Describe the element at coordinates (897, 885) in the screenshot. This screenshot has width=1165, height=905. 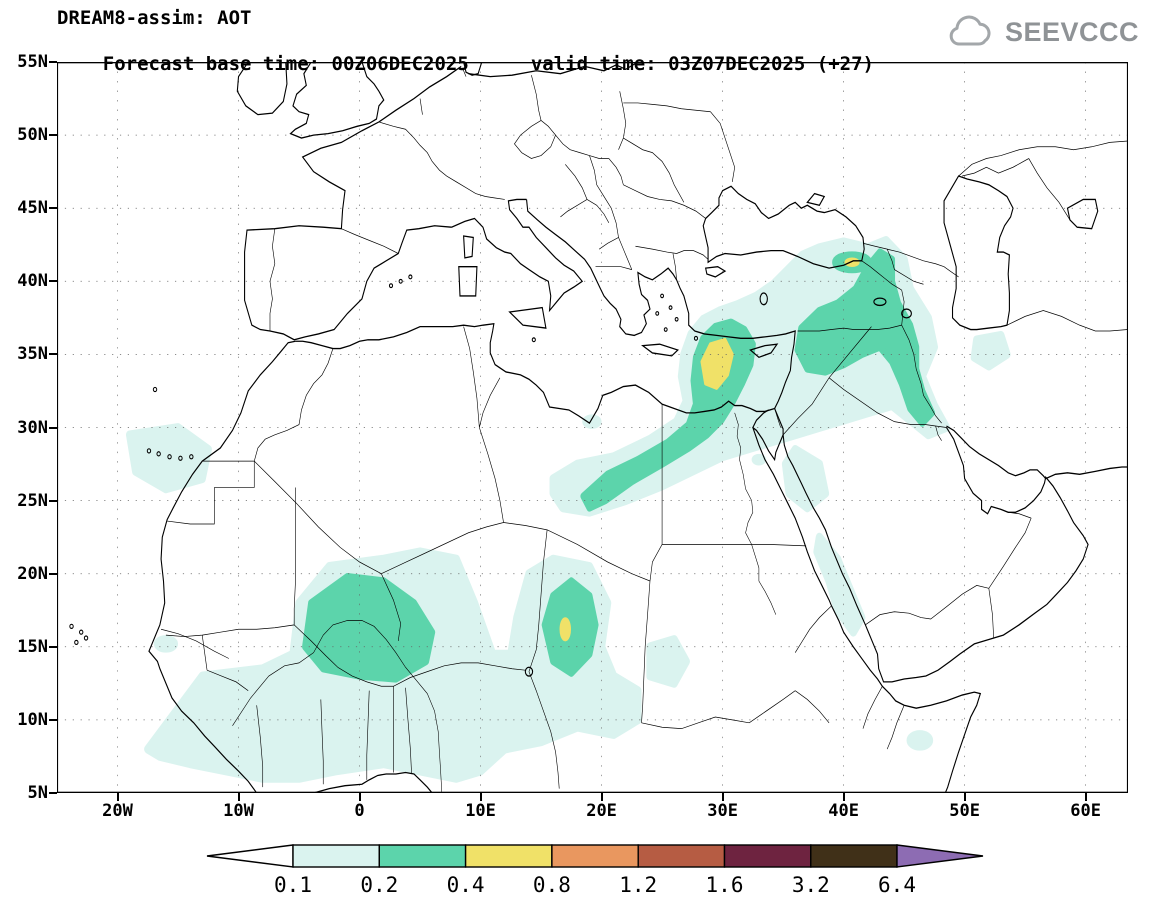
I see `legend-value: 6.4` at that location.